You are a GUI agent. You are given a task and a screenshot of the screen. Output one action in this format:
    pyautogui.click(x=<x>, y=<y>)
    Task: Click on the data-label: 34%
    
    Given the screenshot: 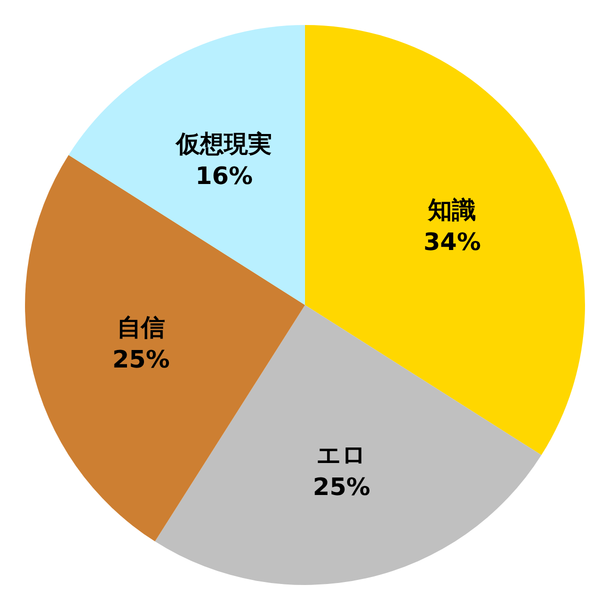 What is the action you would take?
    pyautogui.click(x=452, y=242)
    